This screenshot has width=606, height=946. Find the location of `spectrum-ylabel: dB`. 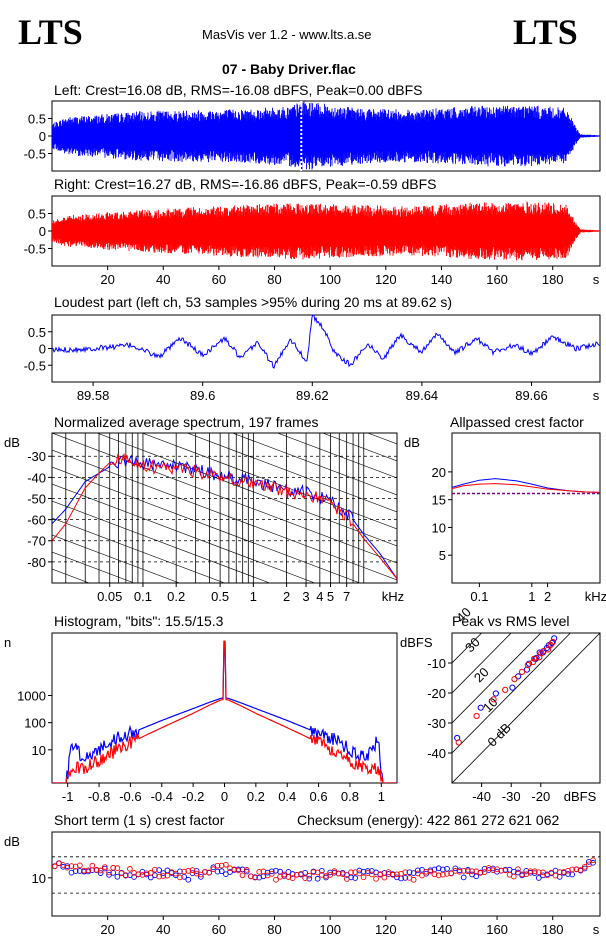

spectrum-ylabel: dB is located at coordinates (12, 442).